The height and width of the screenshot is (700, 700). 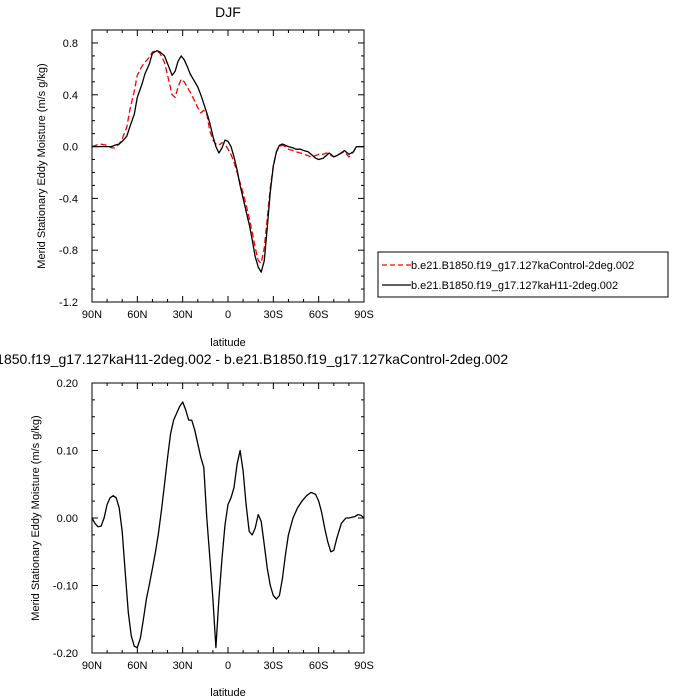 What do you see at coordinates (70, 96) in the screenshot?
I see `y-tick-label: 0.4` at bounding box center [70, 96].